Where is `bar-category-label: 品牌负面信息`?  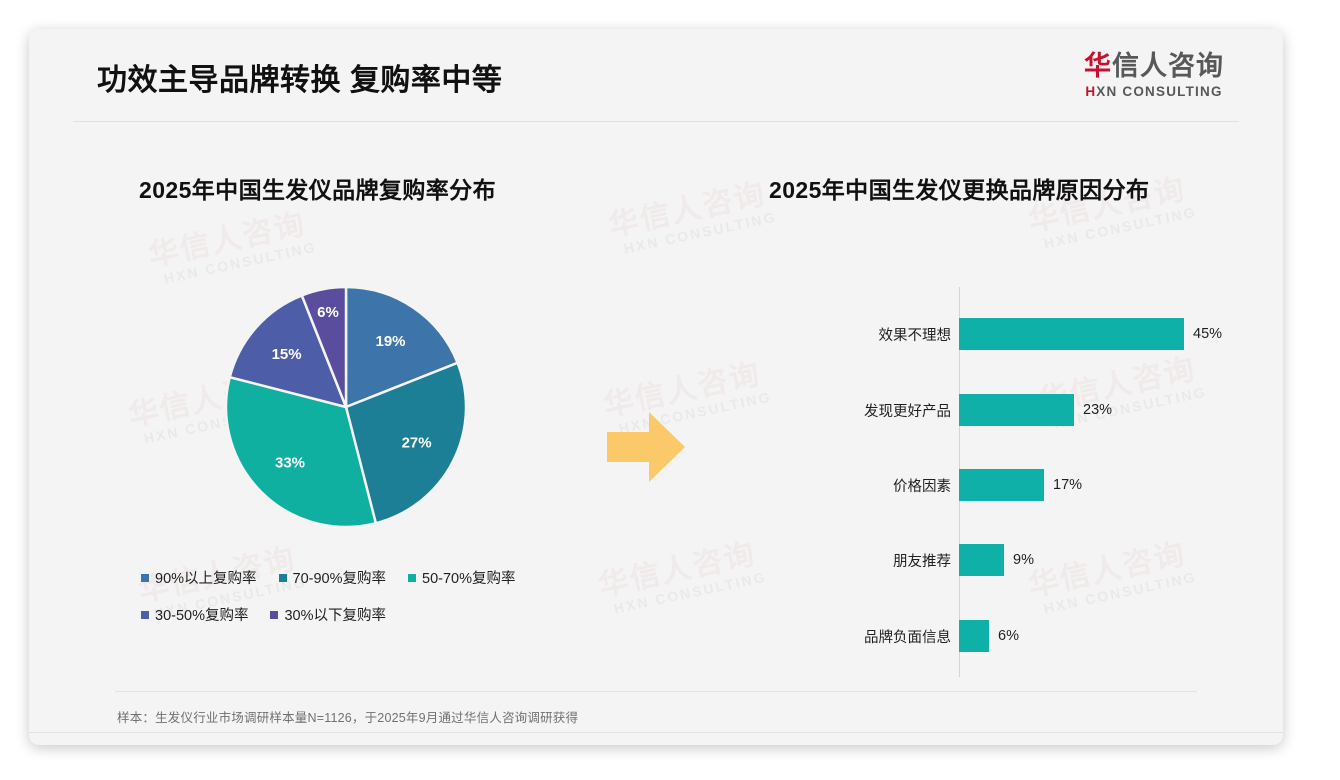
bar-category-label: 品牌负面信息 is located at coordinates (907, 637).